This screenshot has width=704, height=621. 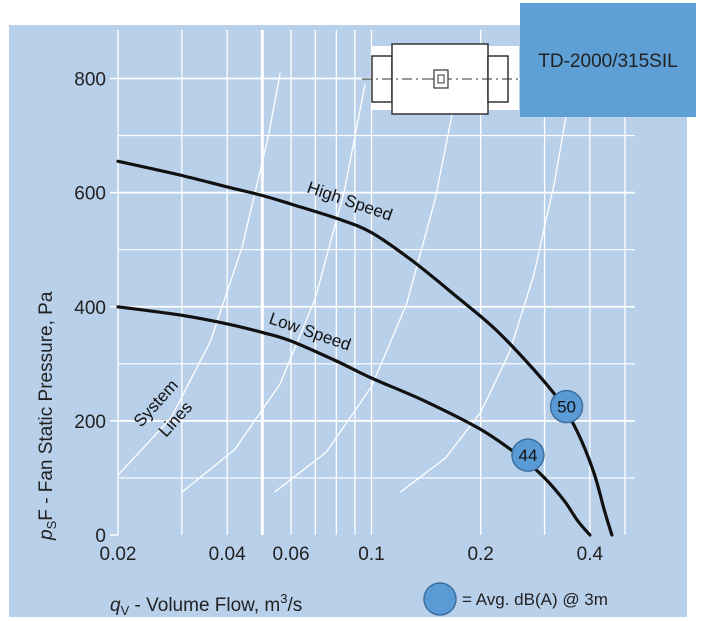 What do you see at coordinates (590, 554) in the screenshot?
I see `x-tick-label-0-4: 0.4` at bounding box center [590, 554].